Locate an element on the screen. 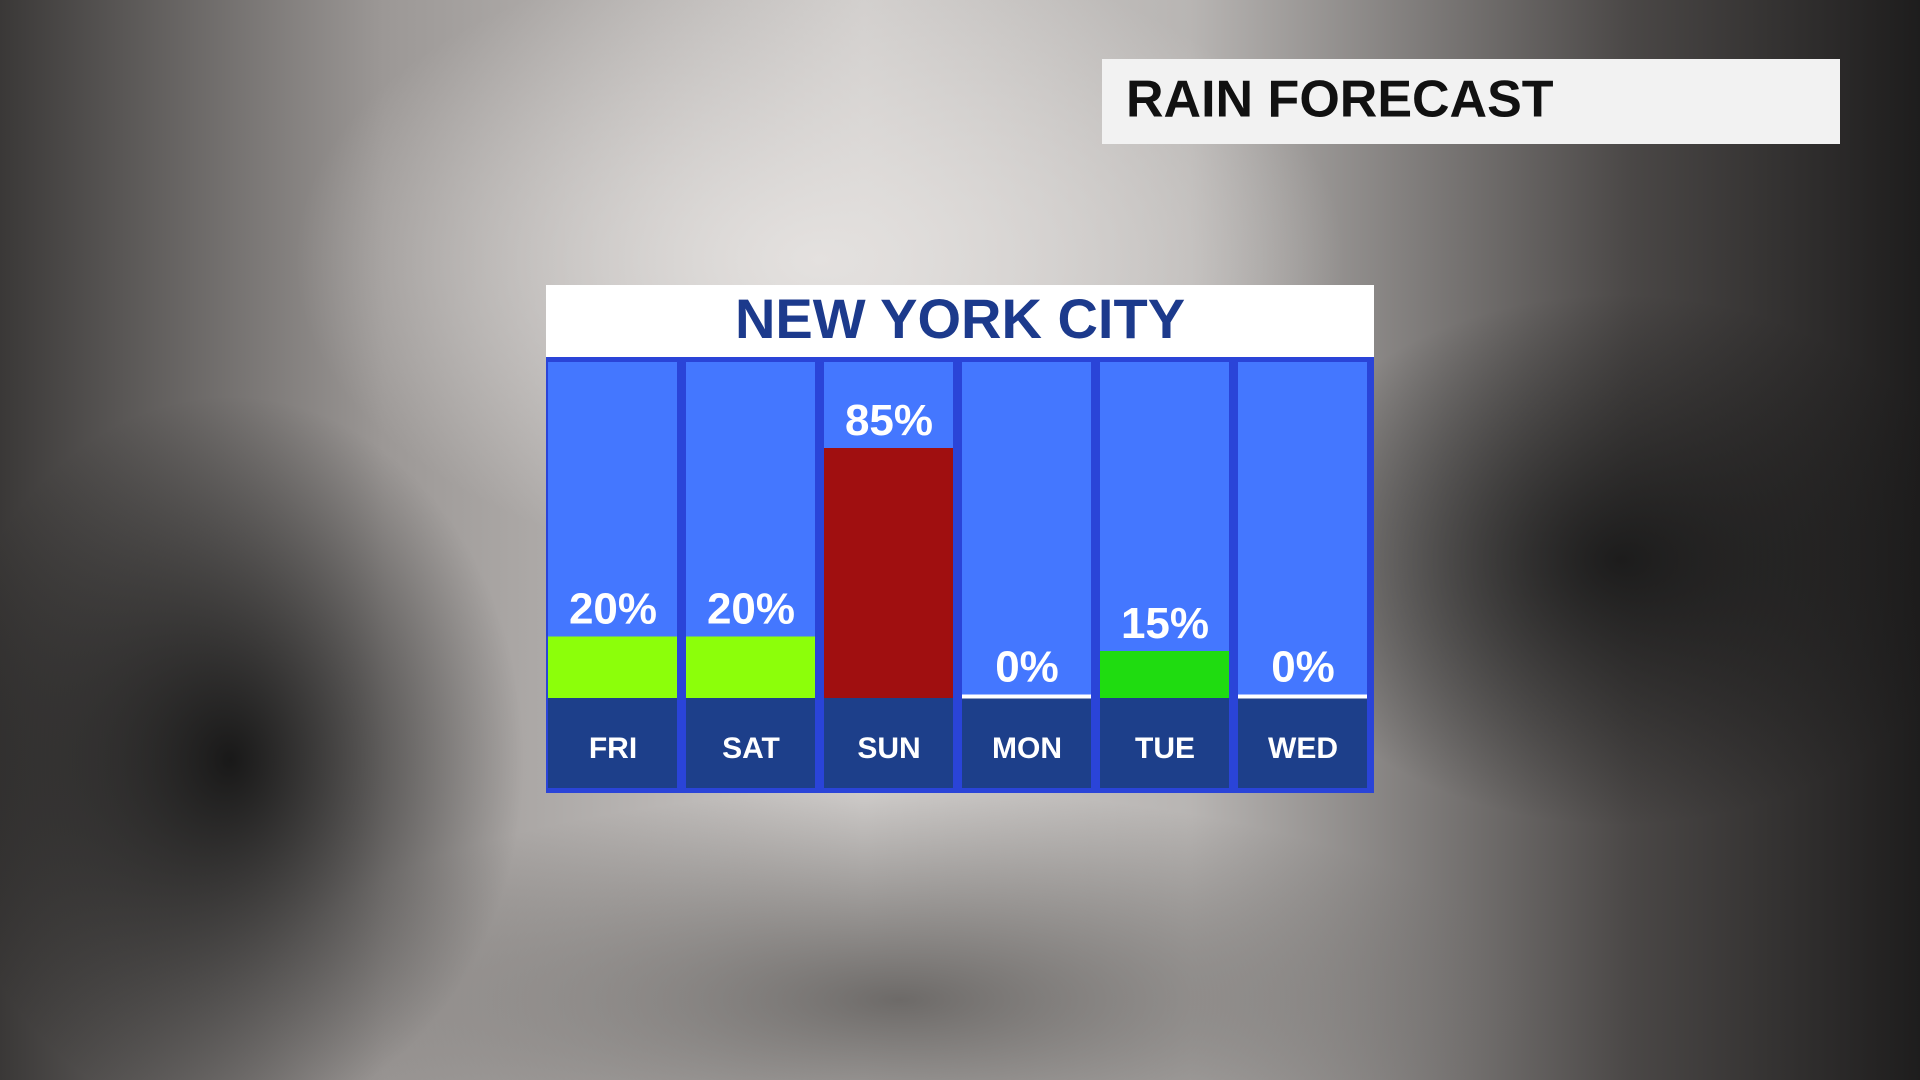 The image size is (1920, 1080). day-label: FRI is located at coordinates (613, 748).